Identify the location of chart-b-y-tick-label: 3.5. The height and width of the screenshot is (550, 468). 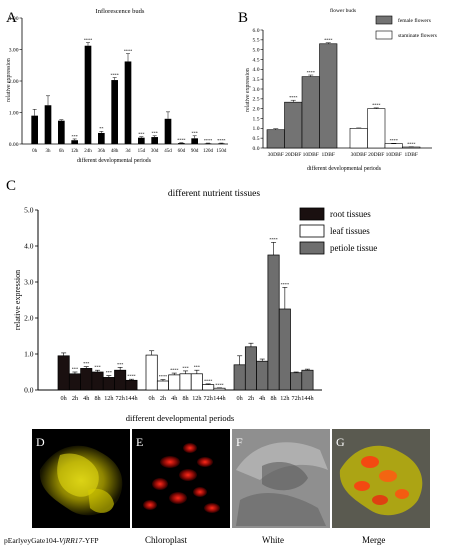
(256, 80).